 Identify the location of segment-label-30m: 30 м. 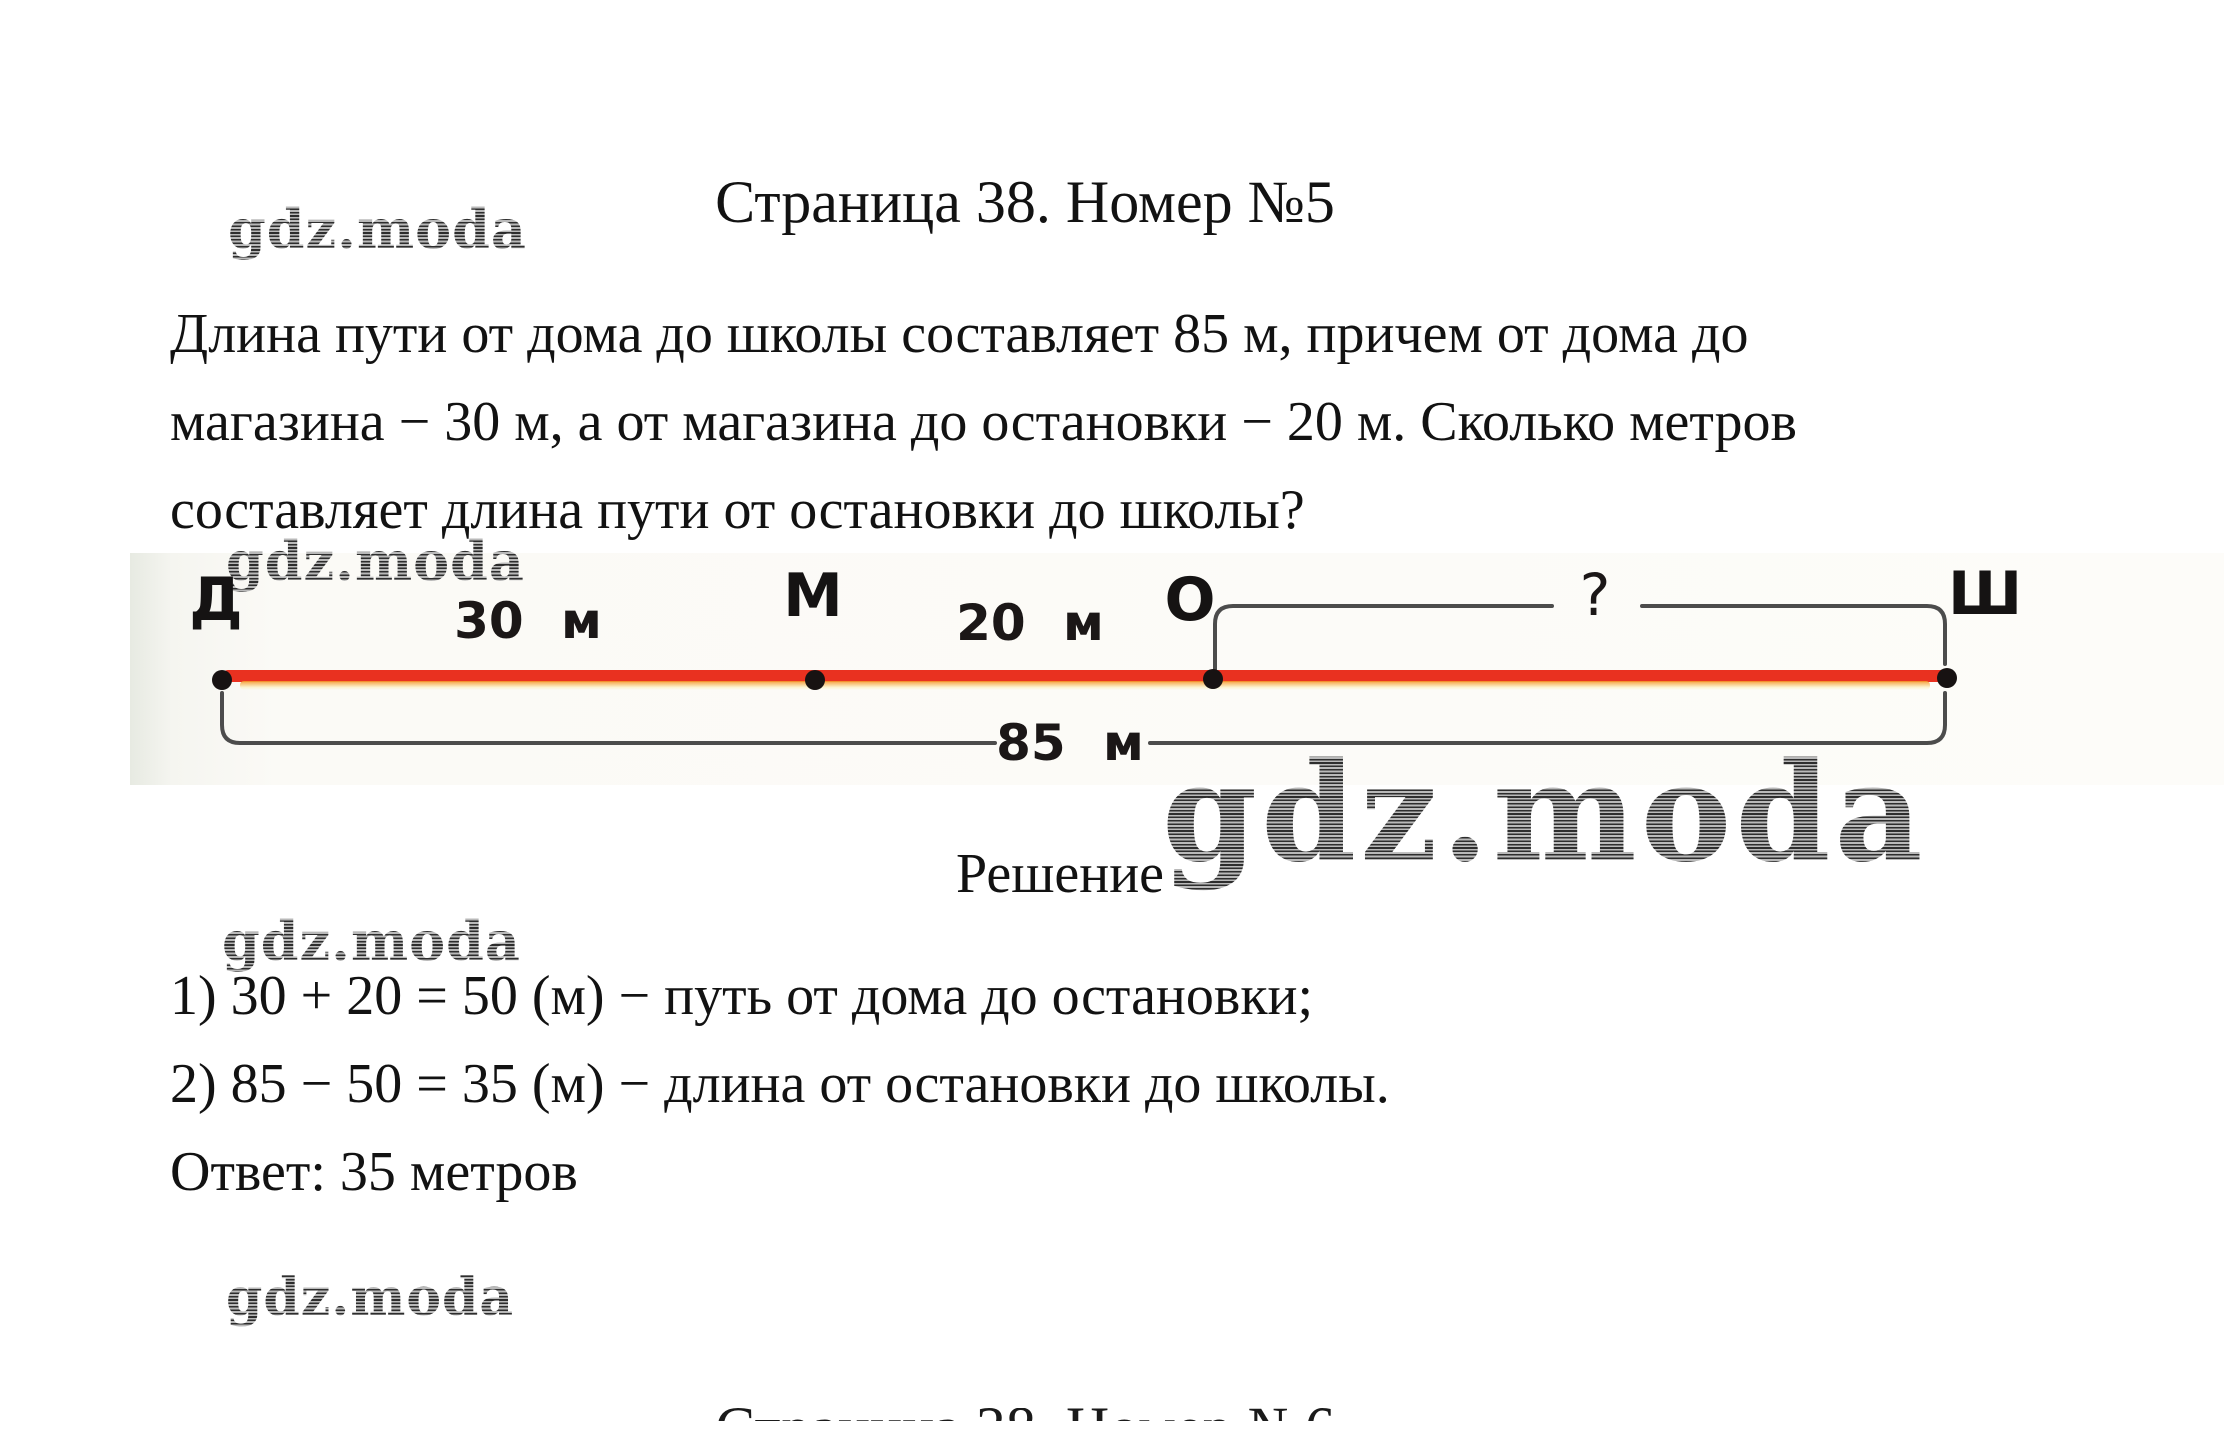
(528, 621).